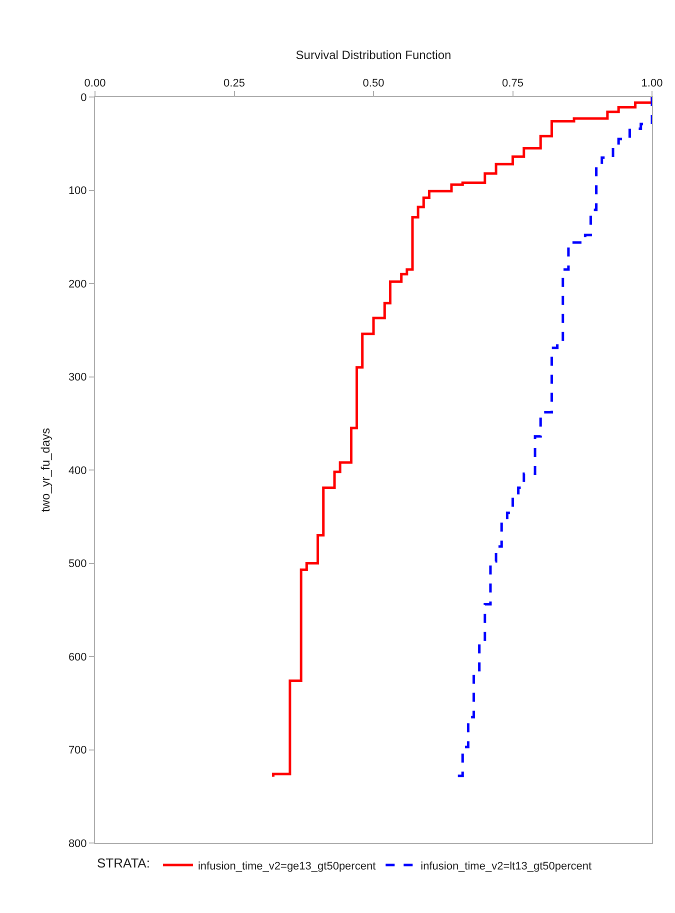 The height and width of the screenshot is (913, 675). What do you see at coordinates (77, 564) in the screenshot?
I see `y-tick-label: 500` at bounding box center [77, 564].